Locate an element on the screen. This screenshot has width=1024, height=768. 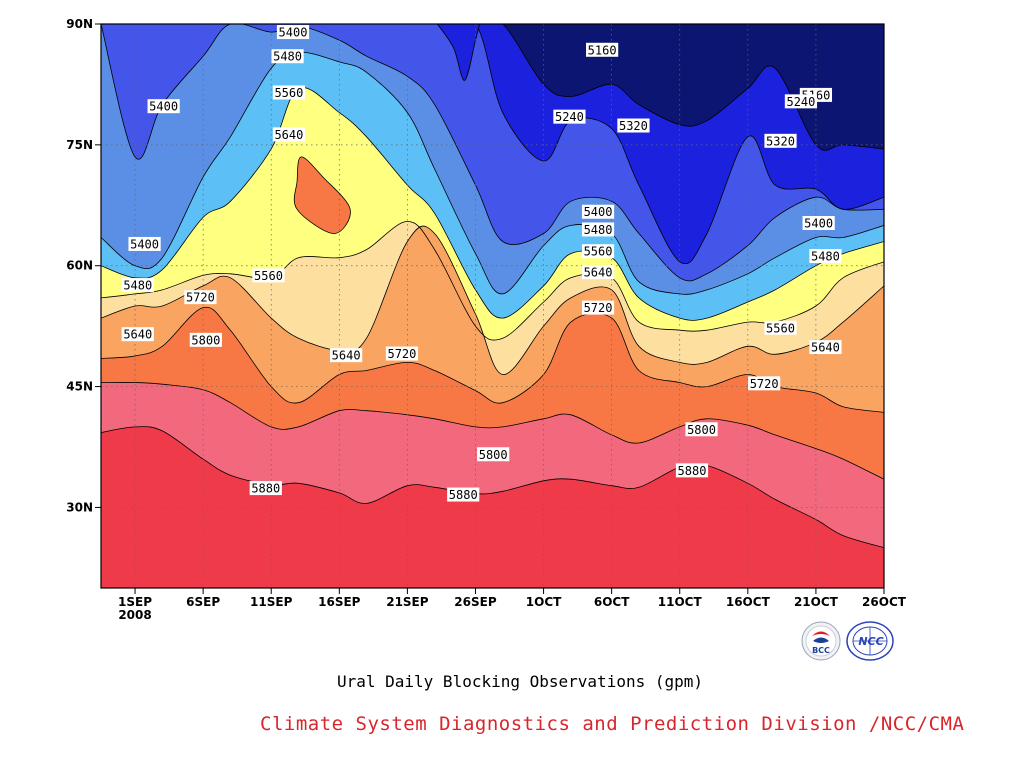
ncc-logo-text: NCC is located at coordinates (870, 641).